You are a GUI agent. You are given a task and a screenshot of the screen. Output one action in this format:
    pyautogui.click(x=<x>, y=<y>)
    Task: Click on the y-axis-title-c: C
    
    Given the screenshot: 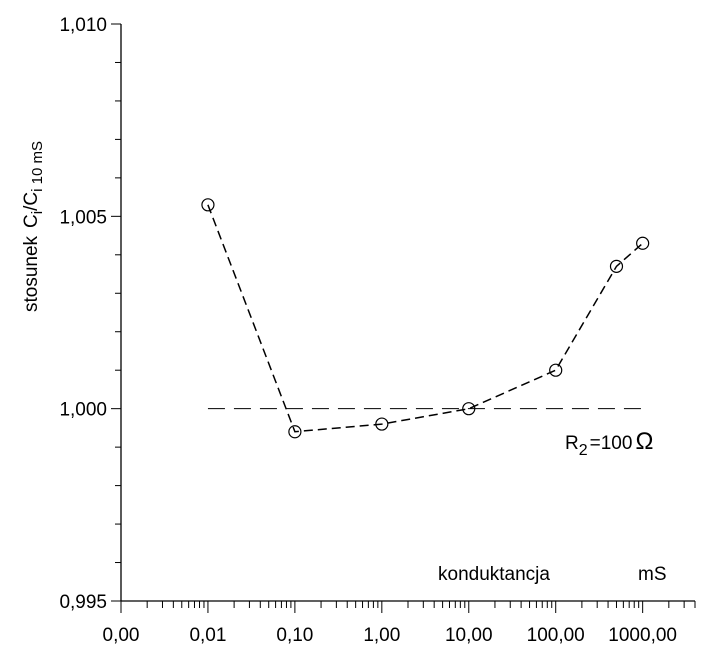 What is the action you would take?
    pyautogui.click(x=31, y=221)
    